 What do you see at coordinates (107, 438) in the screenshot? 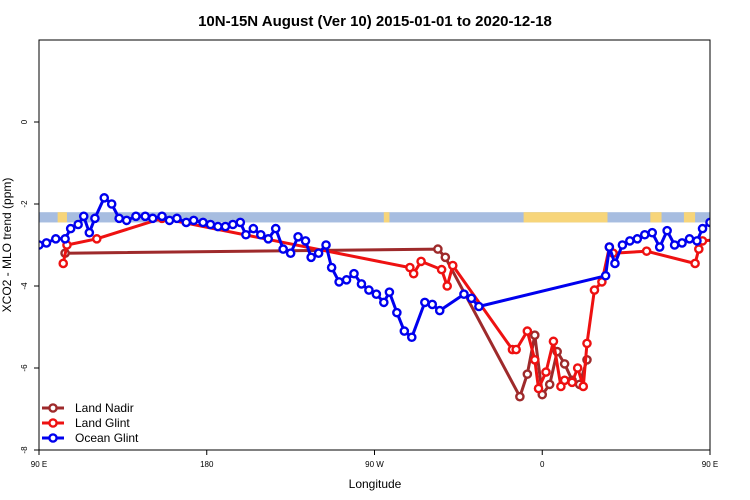
I see `legend-label: Ocean Glint` at bounding box center [107, 438].